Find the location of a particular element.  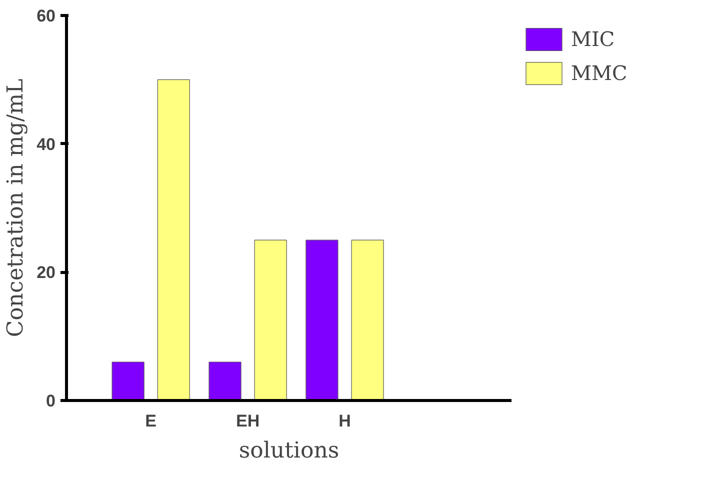

x-tick-label: H is located at coordinates (344, 421).